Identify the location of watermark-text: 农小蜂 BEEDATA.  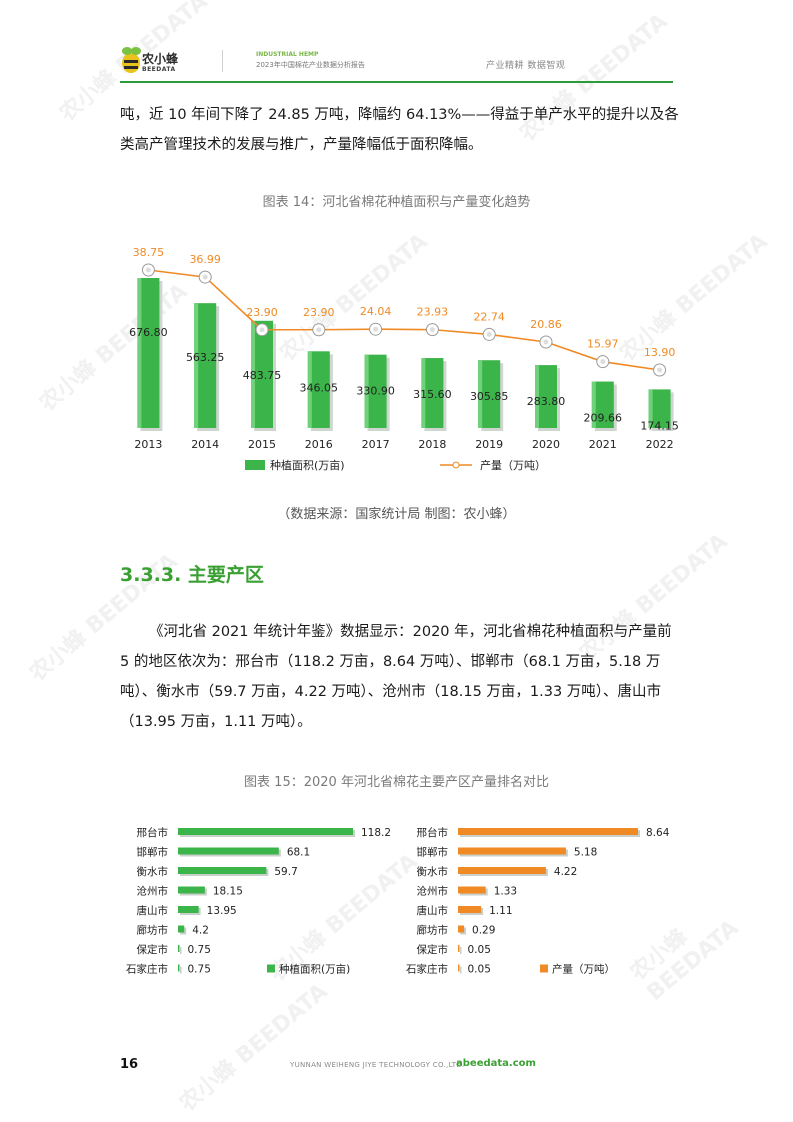
(254, 1048).